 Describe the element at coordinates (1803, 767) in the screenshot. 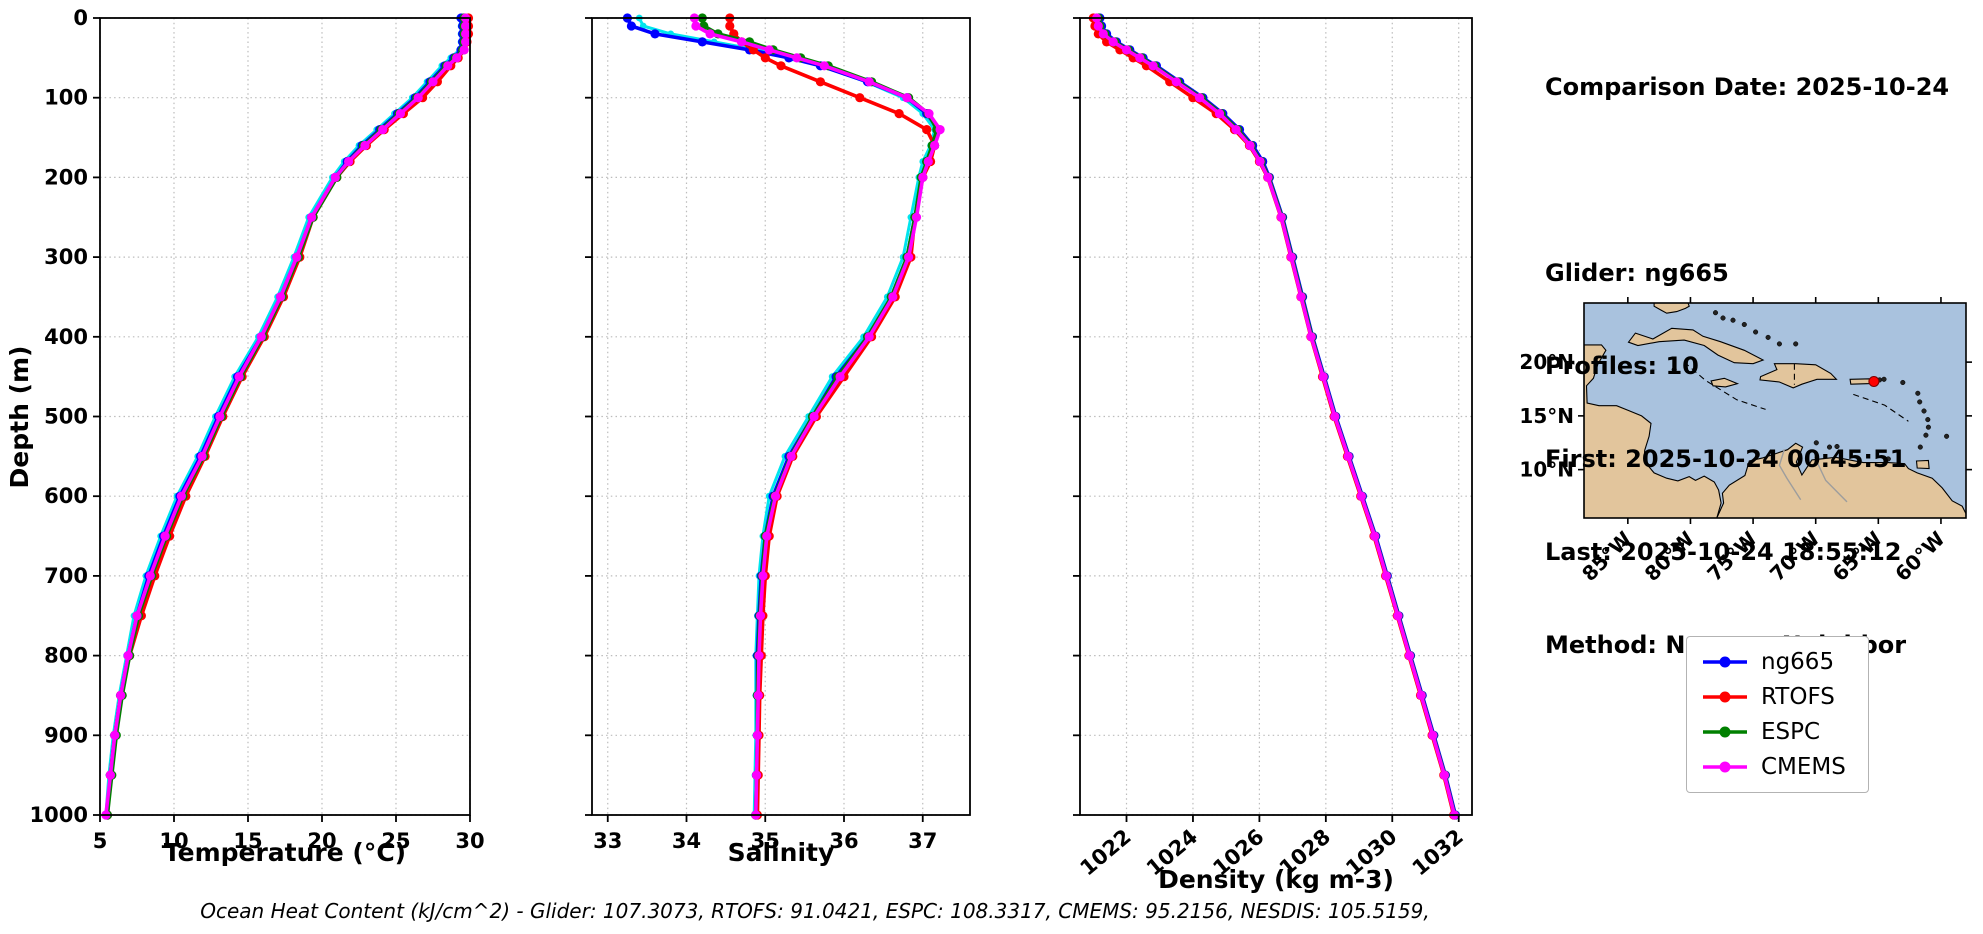

I see `legend-label: CMEMS` at that location.